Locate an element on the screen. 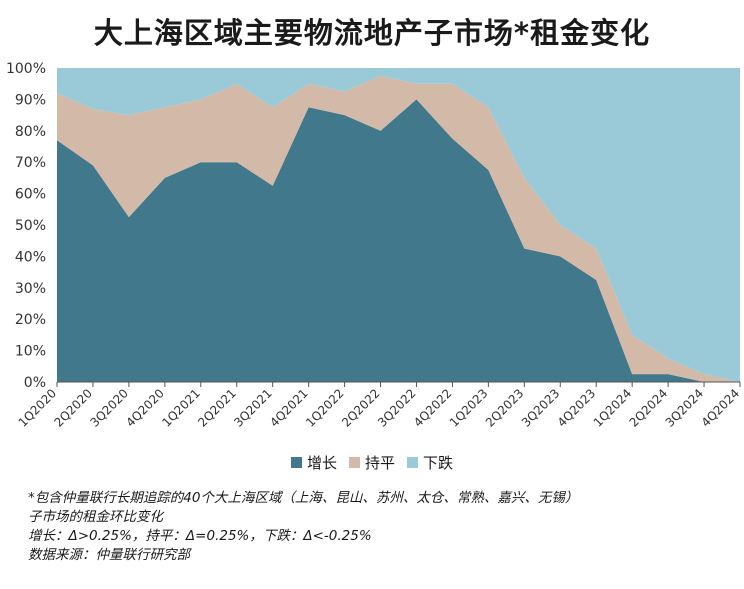 This screenshot has height=589, width=744. footnote-line-2: 子市场的租金环比变化 is located at coordinates (95, 517).